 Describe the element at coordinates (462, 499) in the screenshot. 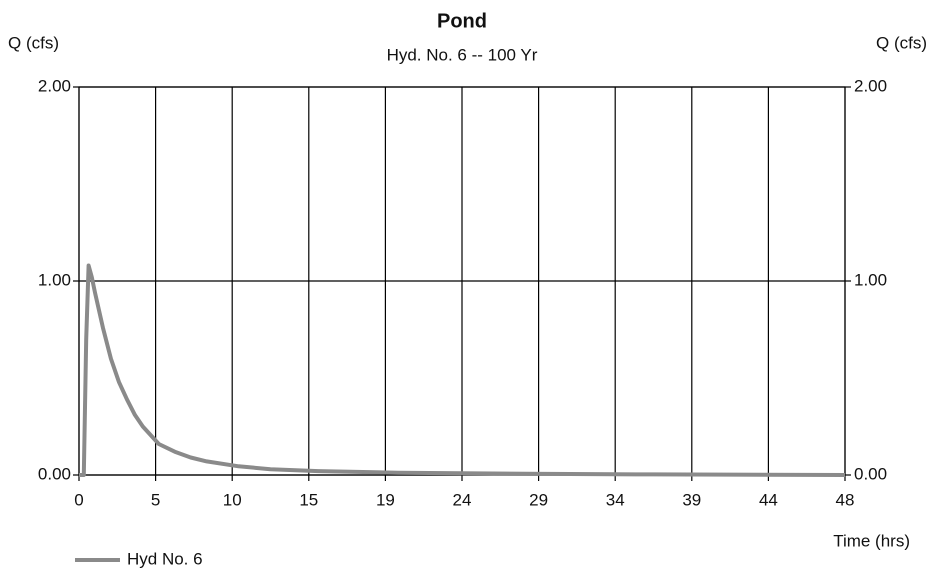

I see `x-tick-label: 24` at that location.